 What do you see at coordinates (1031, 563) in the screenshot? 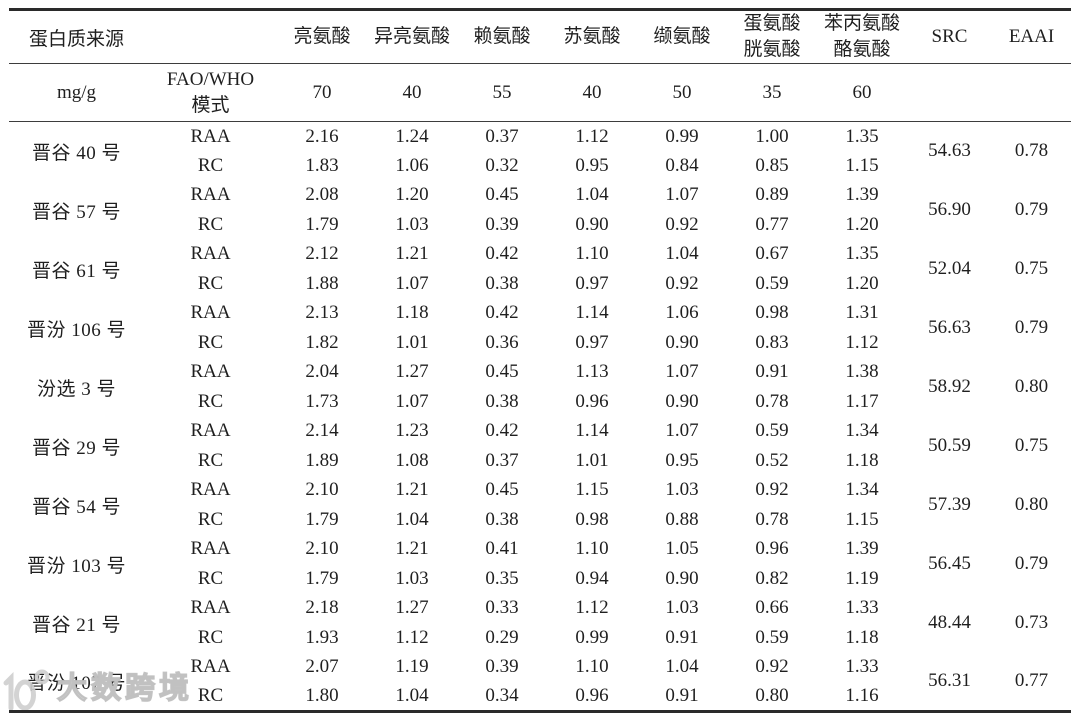
I see `eaai-cell: 0.79` at bounding box center [1031, 563].